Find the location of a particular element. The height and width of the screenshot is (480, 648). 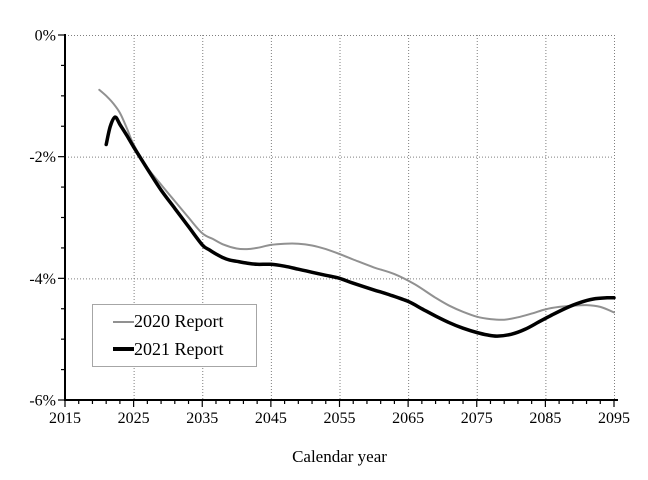

x-tick-label: 2055 is located at coordinates (340, 418).